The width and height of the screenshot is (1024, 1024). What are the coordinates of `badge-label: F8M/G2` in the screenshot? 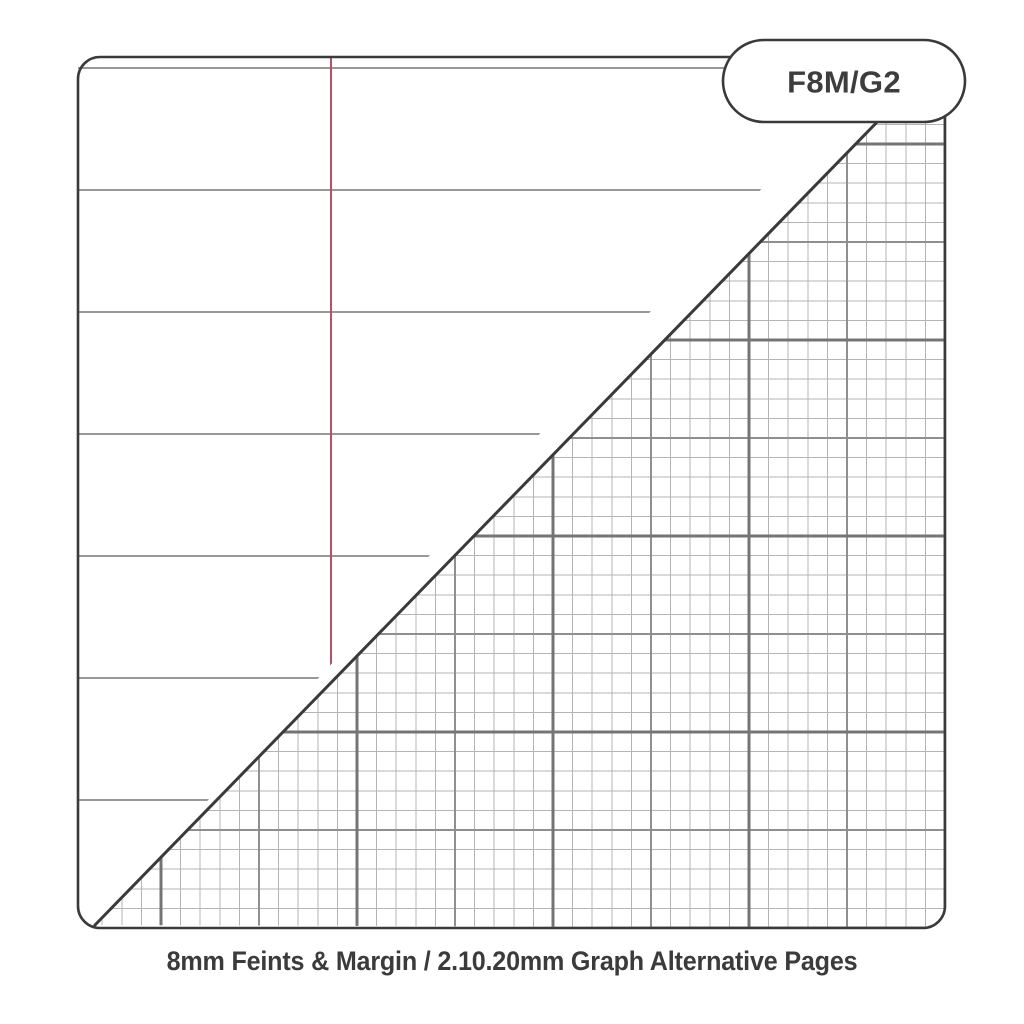 It's located at (844, 82).